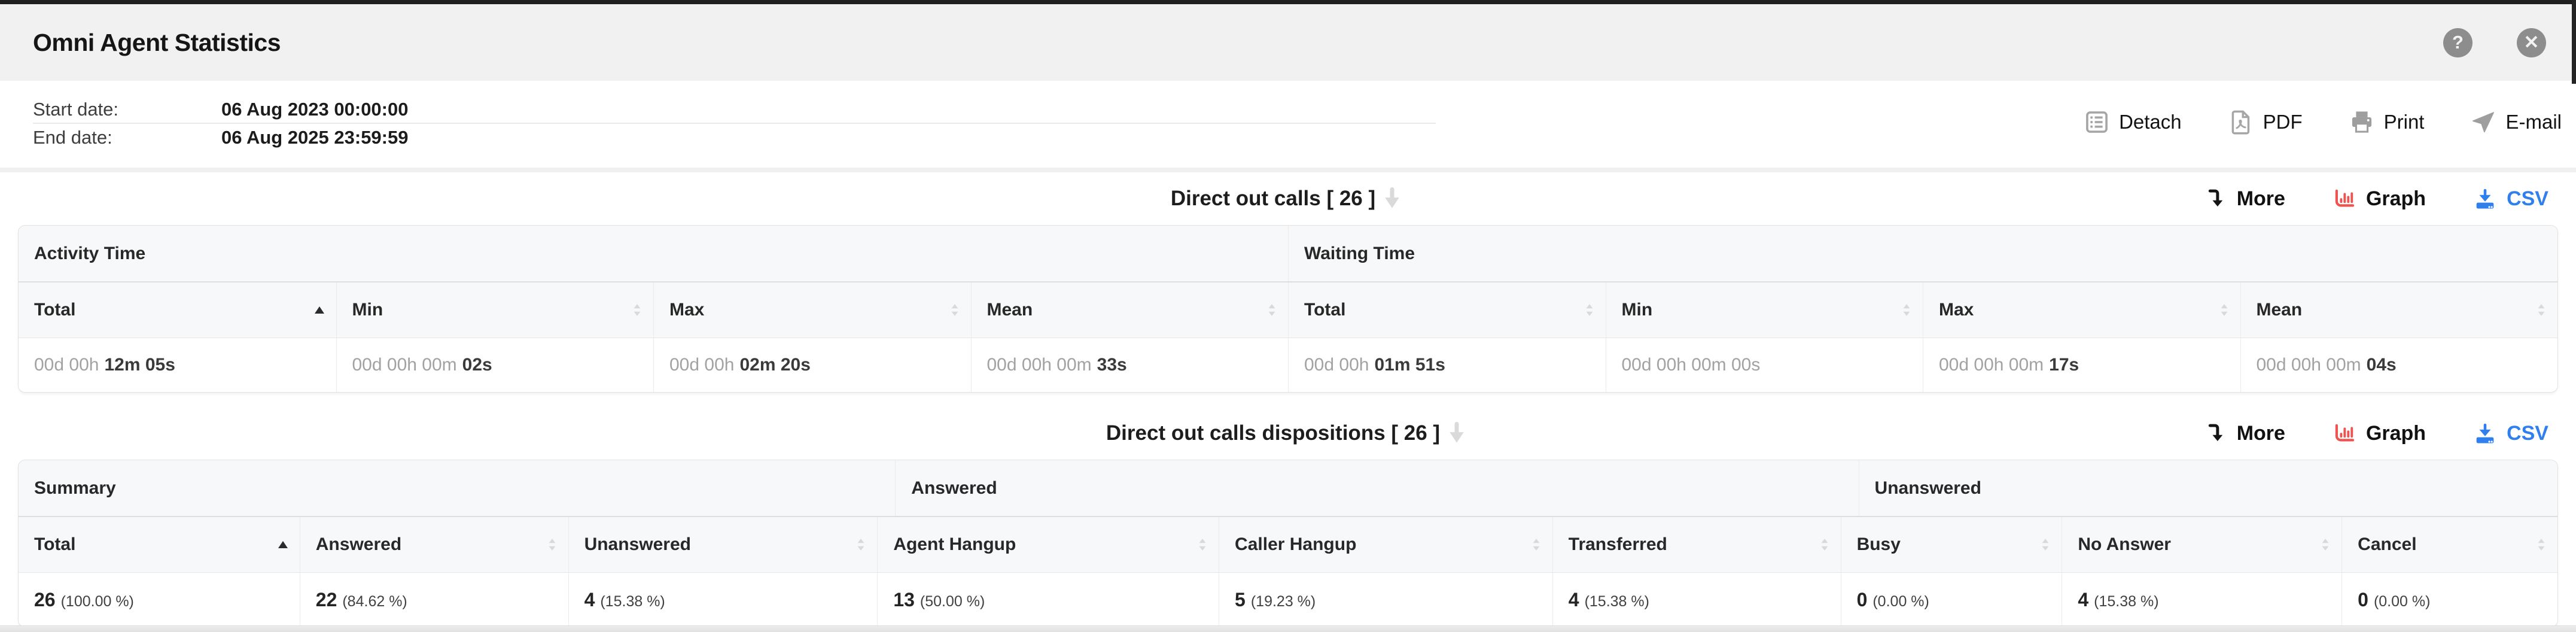  Describe the element at coordinates (2484, 123) in the screenshot. I see `email-icon` at that location.